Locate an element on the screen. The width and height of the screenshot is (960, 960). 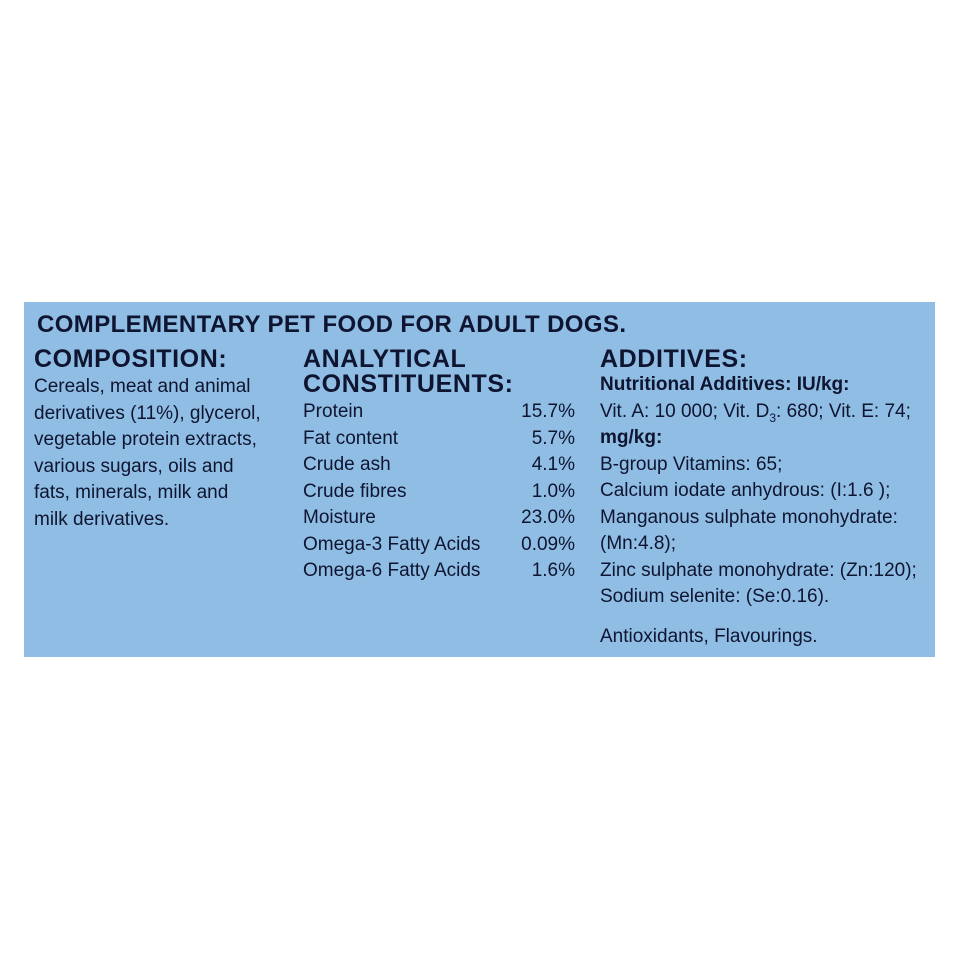
analytical-row: Protein 15.7% is located at coordinates (439, 412).